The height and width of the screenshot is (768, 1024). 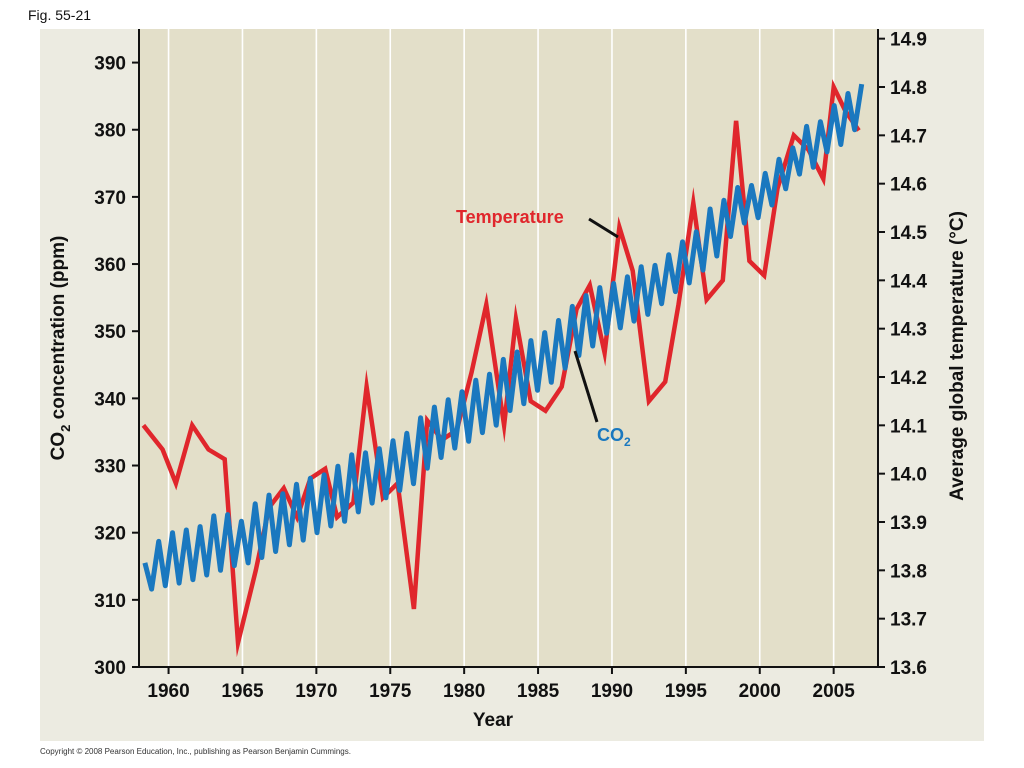 I want to click on x-tick-label-1960: 1960, so click(x=168, y=691).